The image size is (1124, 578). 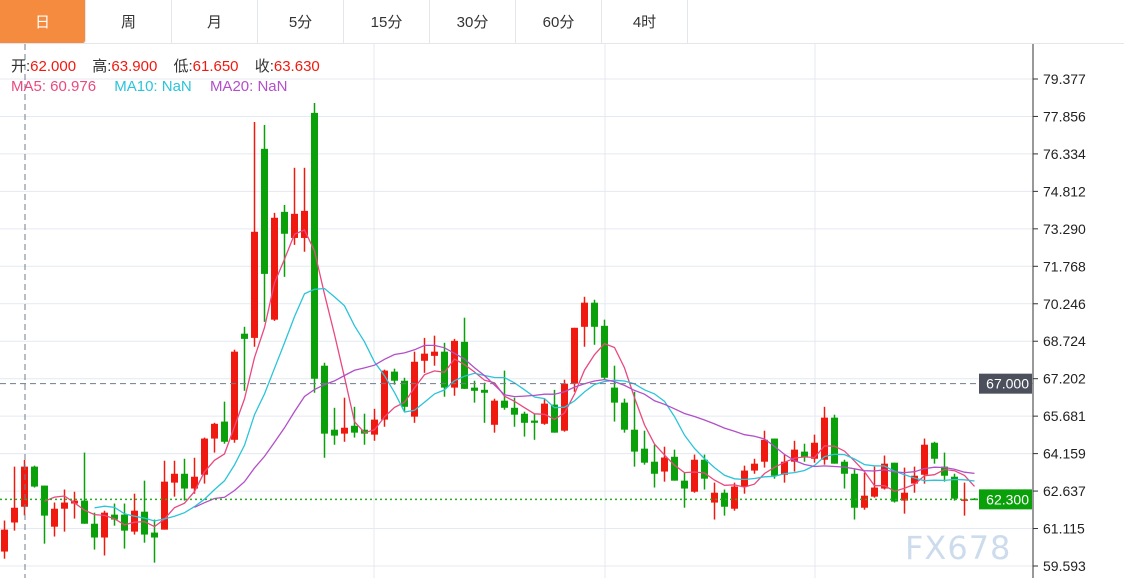 I want to click on tab-7: 4时, so click(x=645, y=21).